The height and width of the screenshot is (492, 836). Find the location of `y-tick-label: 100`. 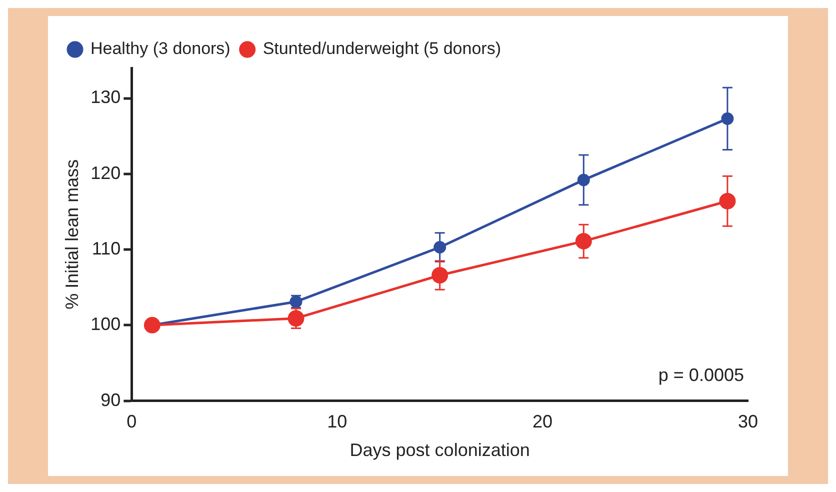

y-tick-label: 100 is located at coordinates (105, 324).